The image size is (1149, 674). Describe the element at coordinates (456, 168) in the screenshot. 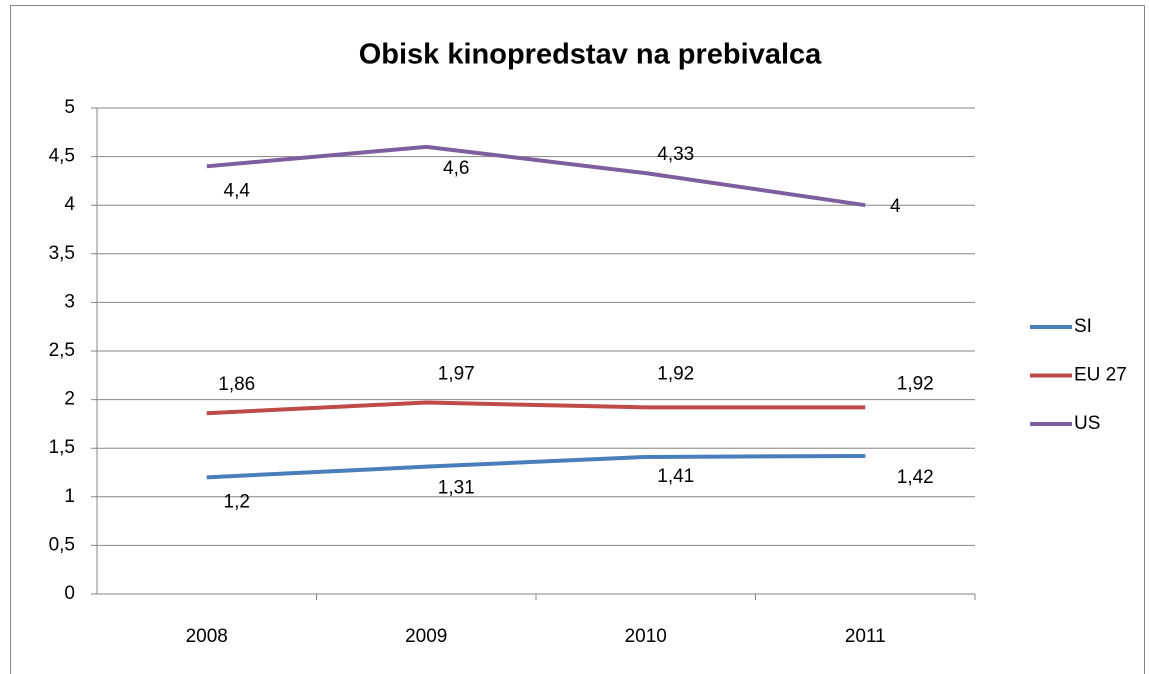

I see `data-label: 4,6` at that location.